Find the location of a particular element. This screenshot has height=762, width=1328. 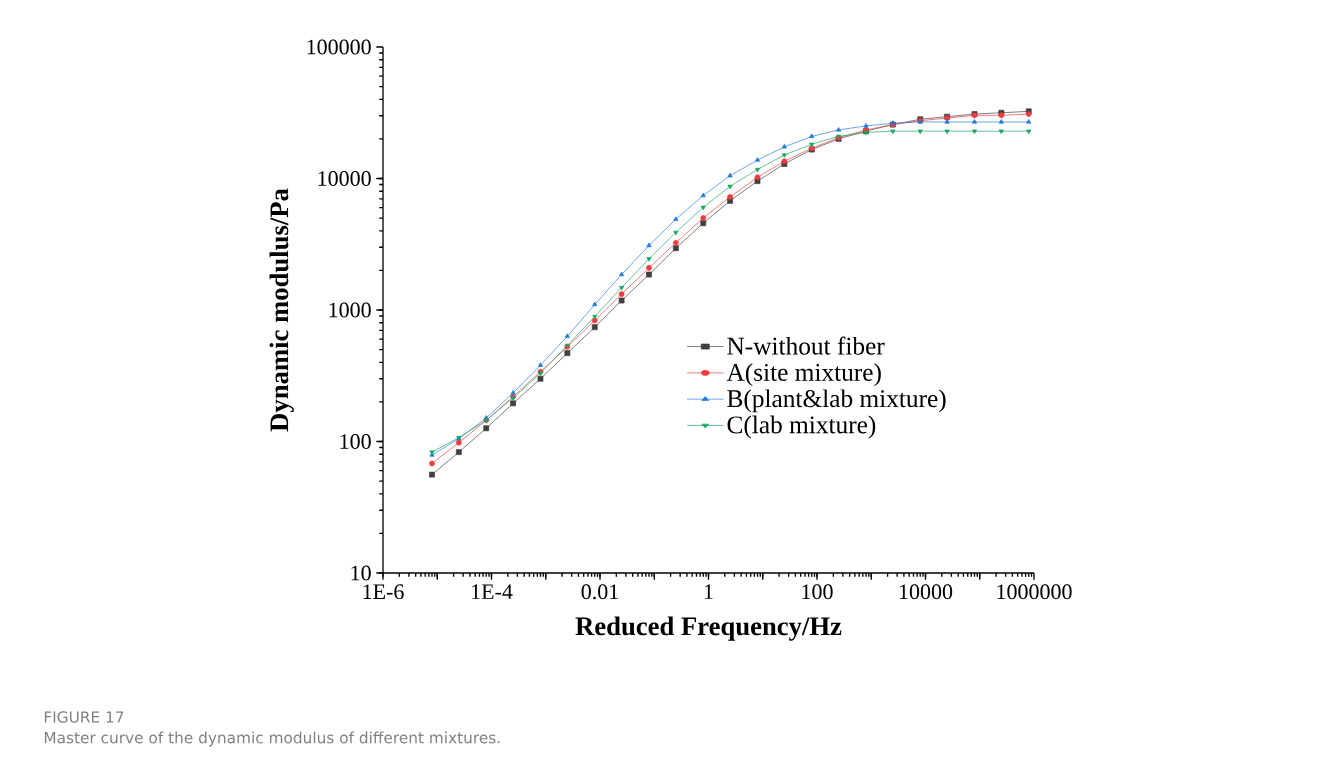

y-tick-label: 1000 is located at coordinates (350, 310).